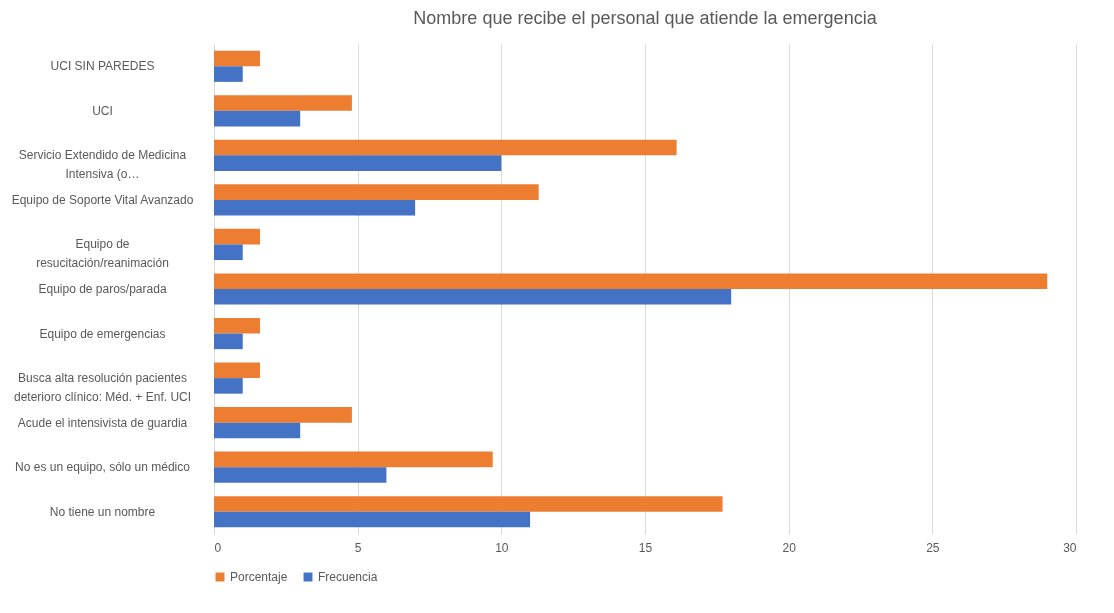 The width and height of the screenshot is (1114, 613). I want to click on y-tick-label: Equipo de paros/parada, so click(102, 289).